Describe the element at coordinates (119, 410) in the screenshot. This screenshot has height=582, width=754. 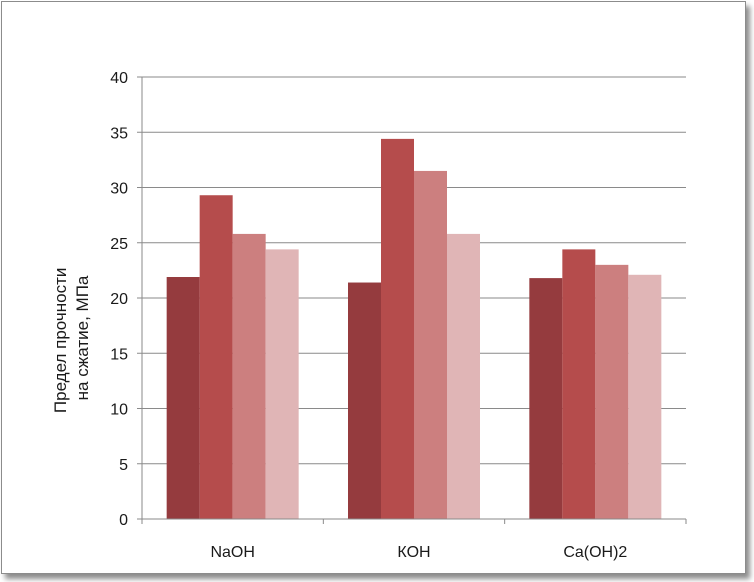
I see `y-tick-label: 10` at that location.